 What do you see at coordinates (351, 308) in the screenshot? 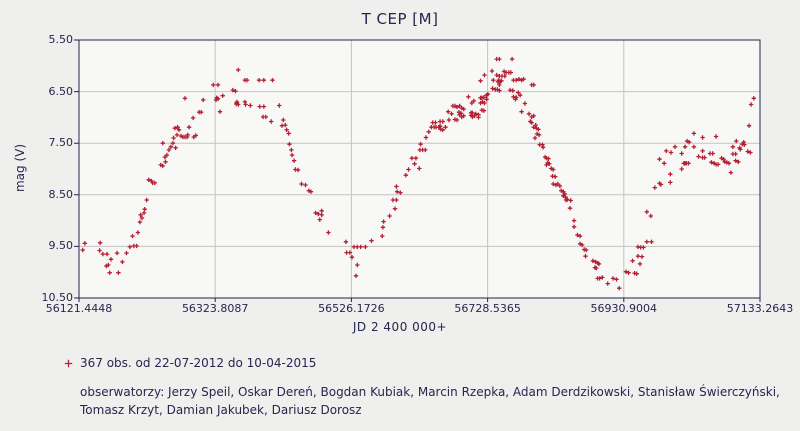
I see `x-tick-label: 56526.1726` at bounding box center [351, 308].